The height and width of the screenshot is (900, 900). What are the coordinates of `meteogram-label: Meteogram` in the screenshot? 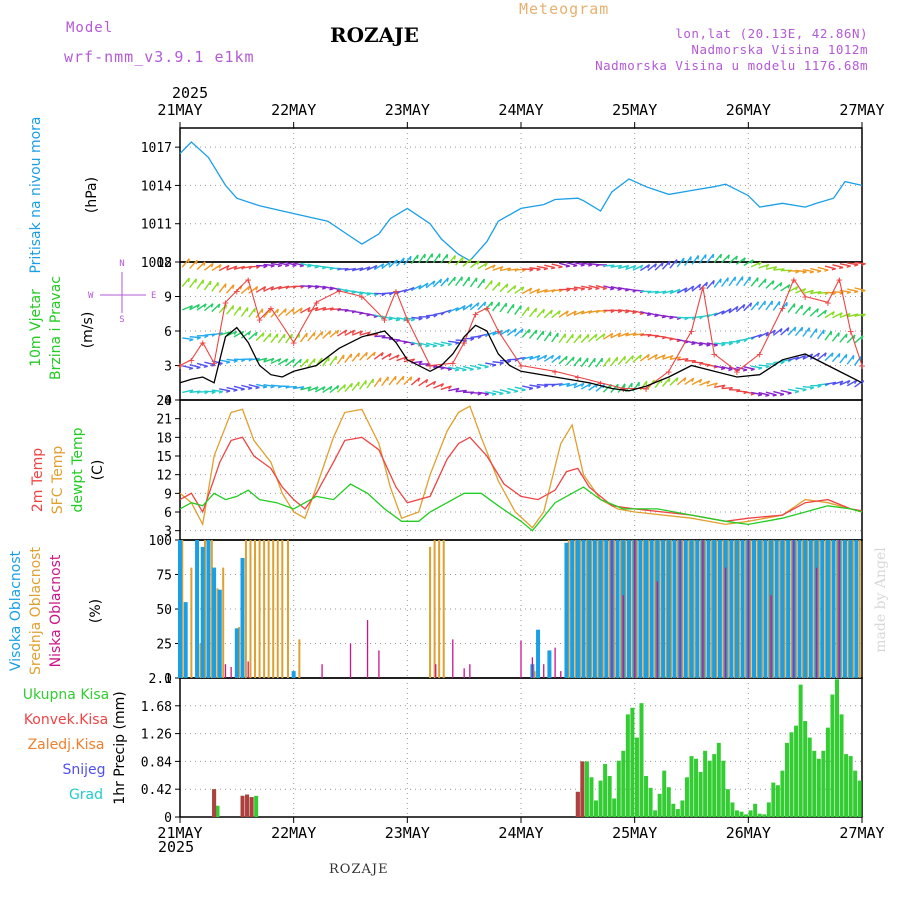 It's located at (564, 9).